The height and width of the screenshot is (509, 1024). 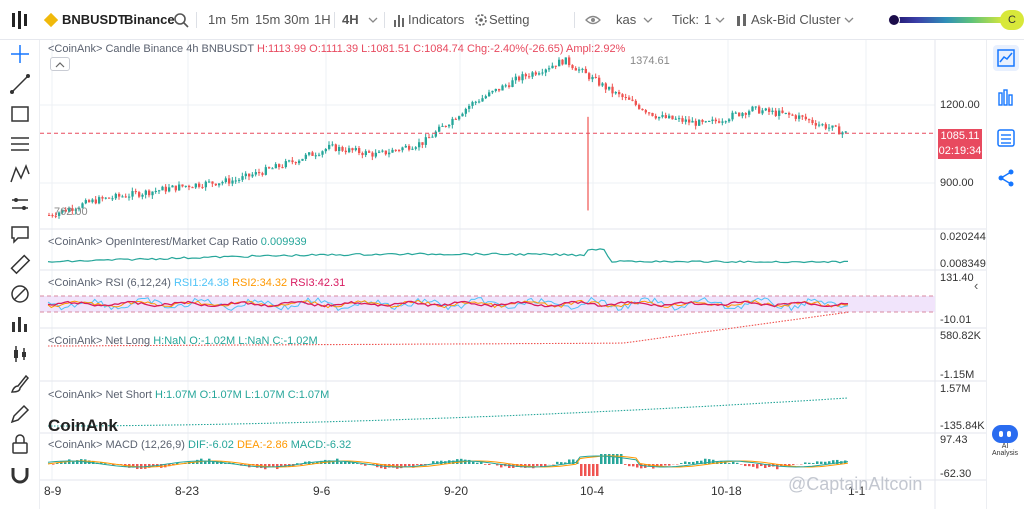 I want to click on volume-bars-icon, so click(x=20, y=324).